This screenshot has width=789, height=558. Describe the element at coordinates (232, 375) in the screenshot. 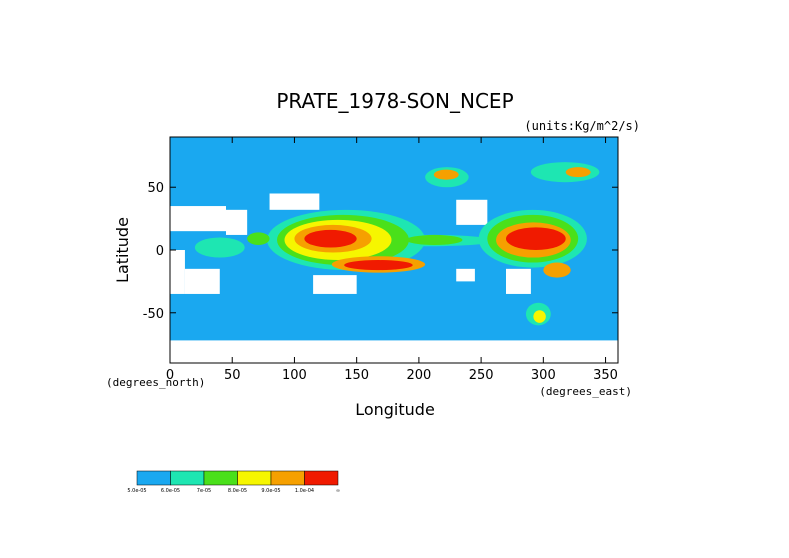

I see `x-tick-label-1: 50` at that location.